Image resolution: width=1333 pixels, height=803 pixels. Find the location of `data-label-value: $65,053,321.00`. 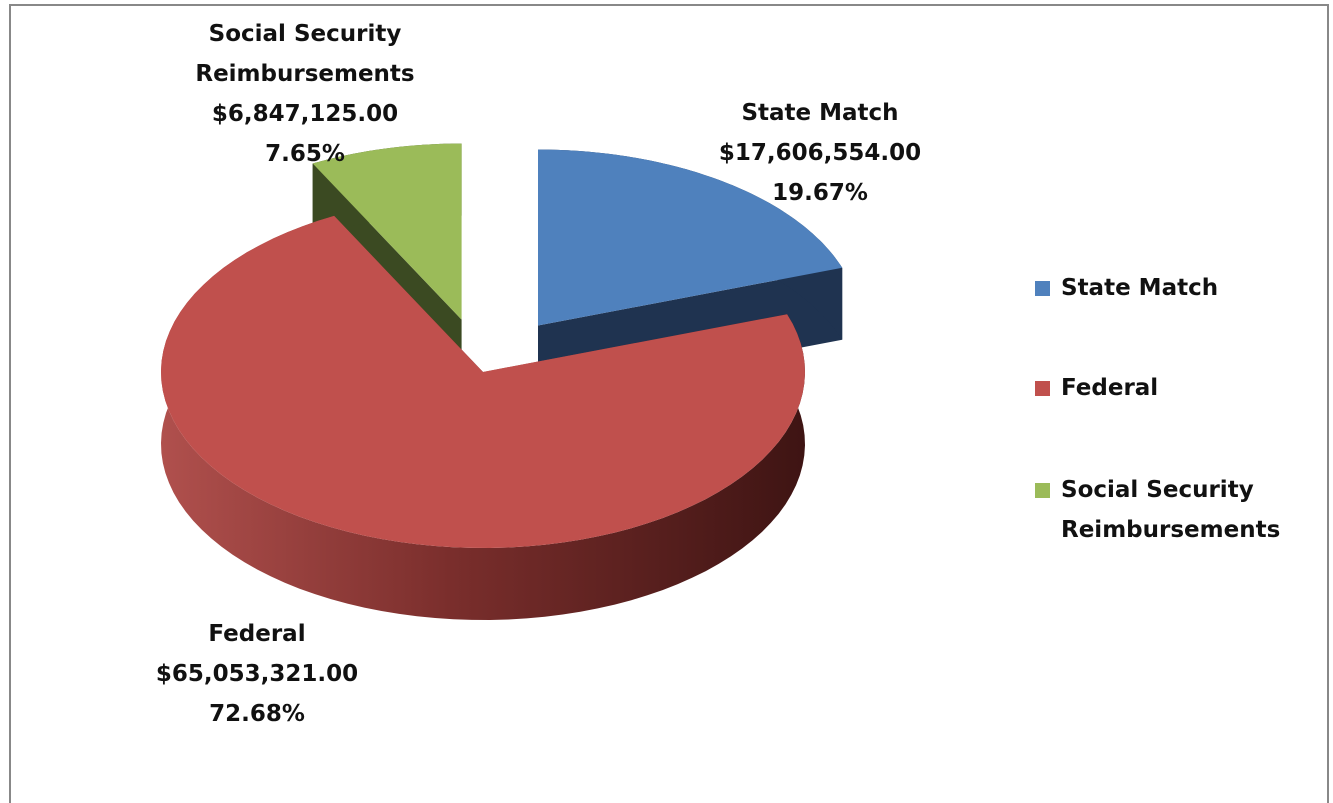

data-label-value: $65,053,321.00 is located at coordinates (257, 674).